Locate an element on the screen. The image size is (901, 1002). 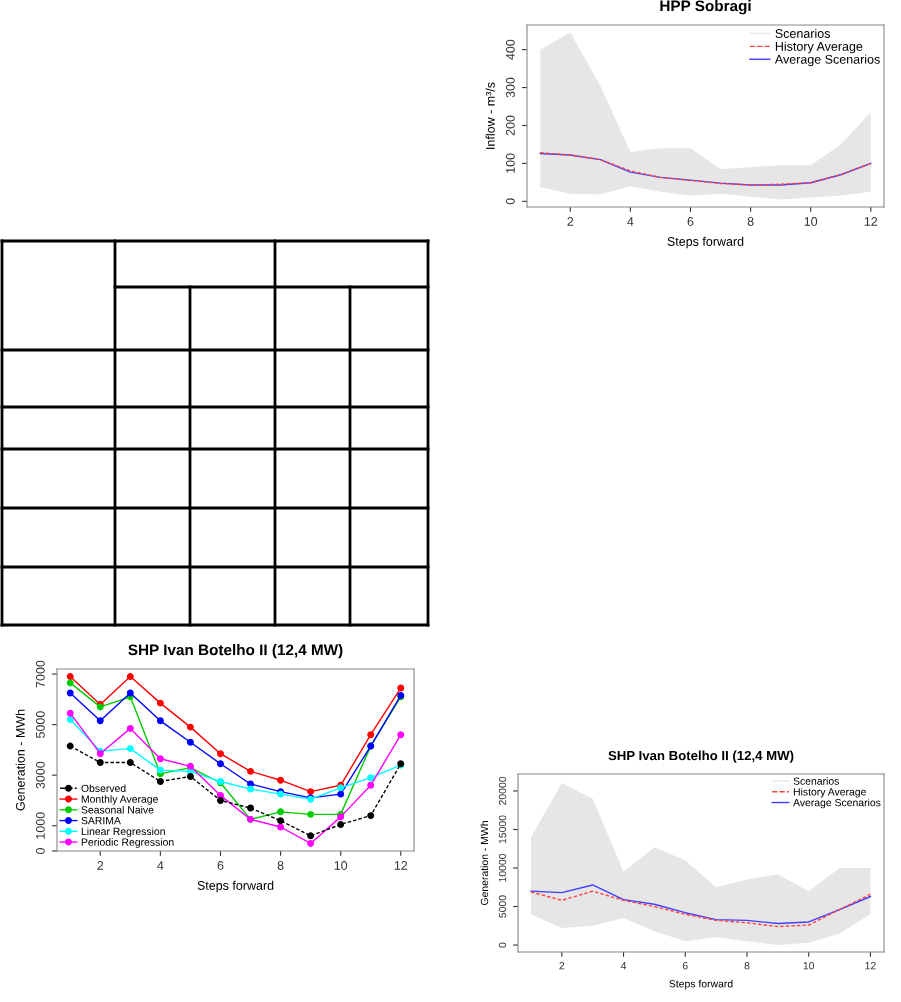
y-axis-title: Inflow - m³/s is located at coordinates (490, 115).